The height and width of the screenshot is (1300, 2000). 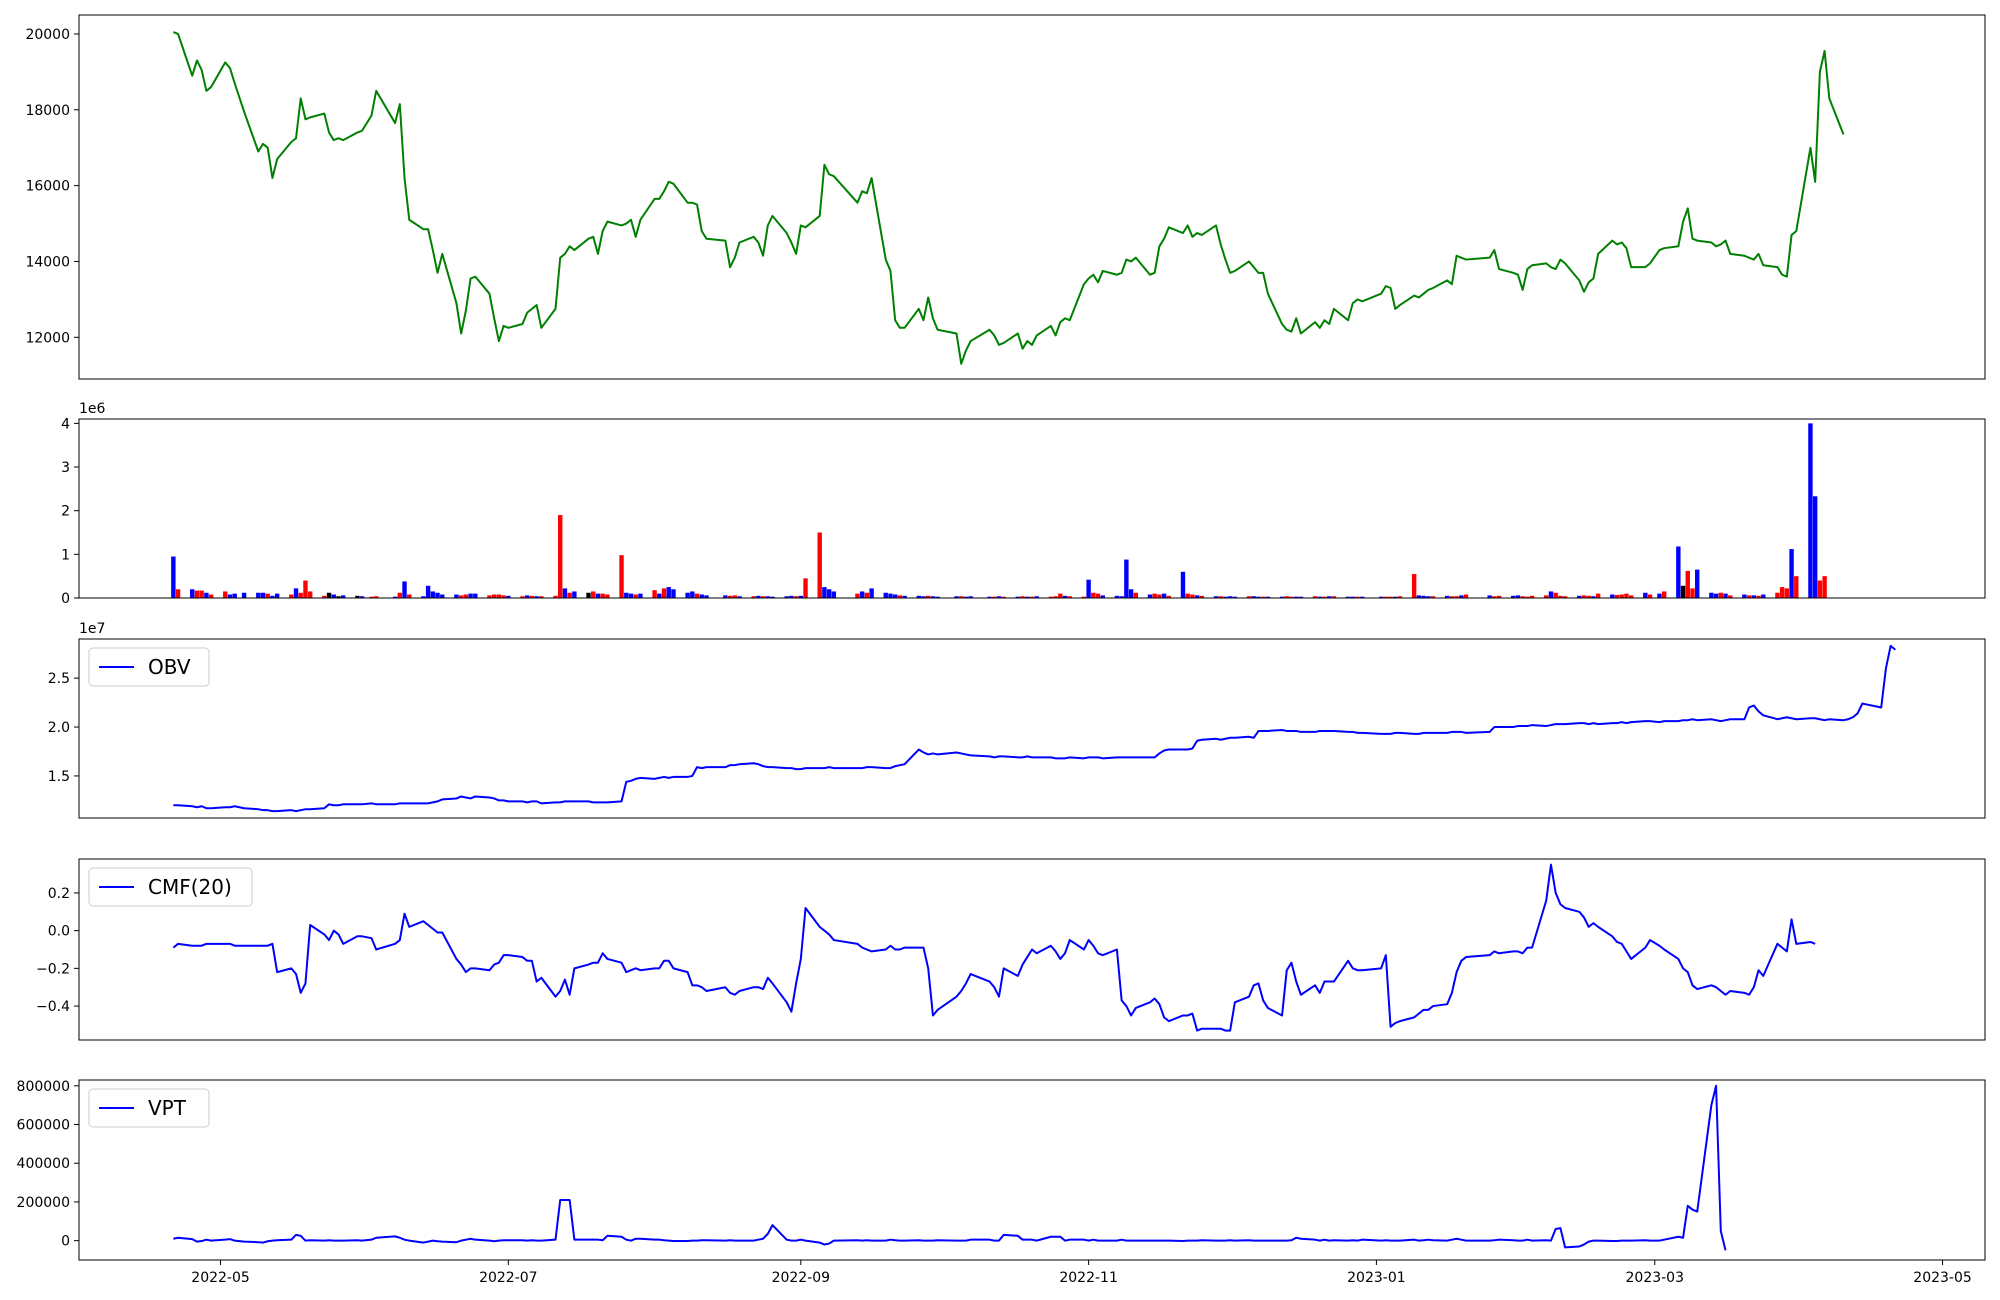 I want to click on obv-series-line, so click(x=1034, y=728).